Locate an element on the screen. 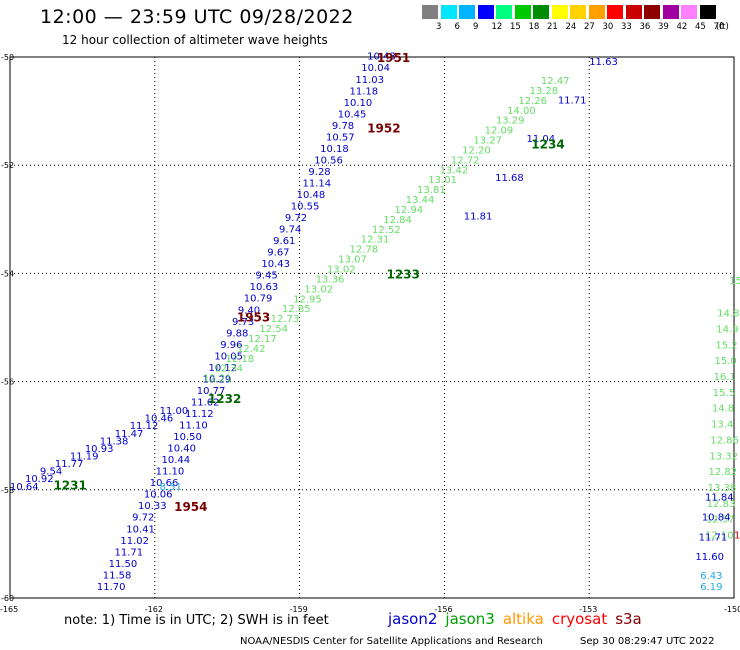  swh-value-jason3: 13.01 is located at coordinates (442, 180).